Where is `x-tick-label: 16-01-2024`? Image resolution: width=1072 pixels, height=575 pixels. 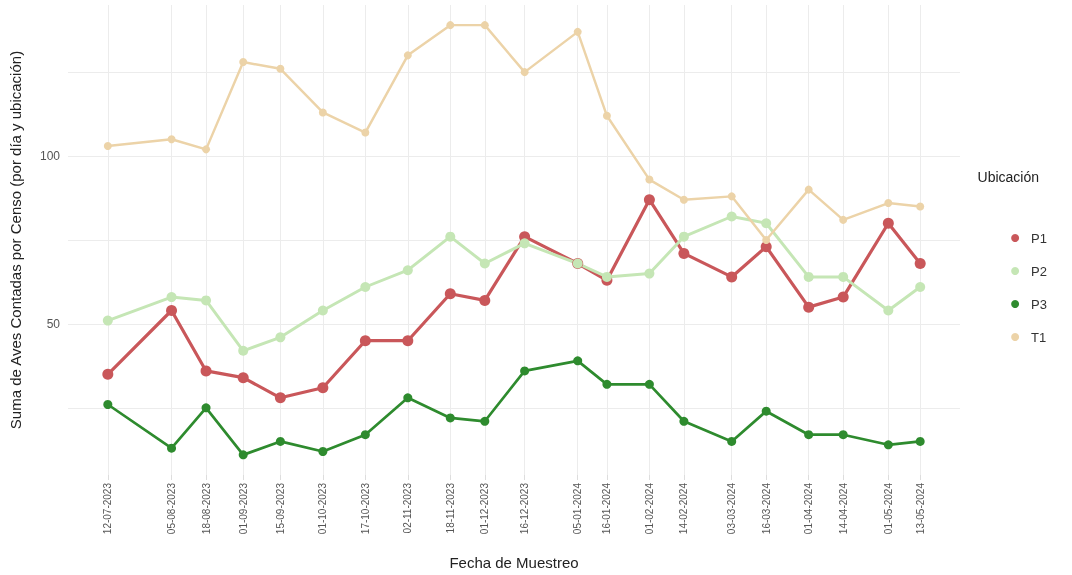
x-tick-label: 16-01-2024 is located at coordinates (607, 508).